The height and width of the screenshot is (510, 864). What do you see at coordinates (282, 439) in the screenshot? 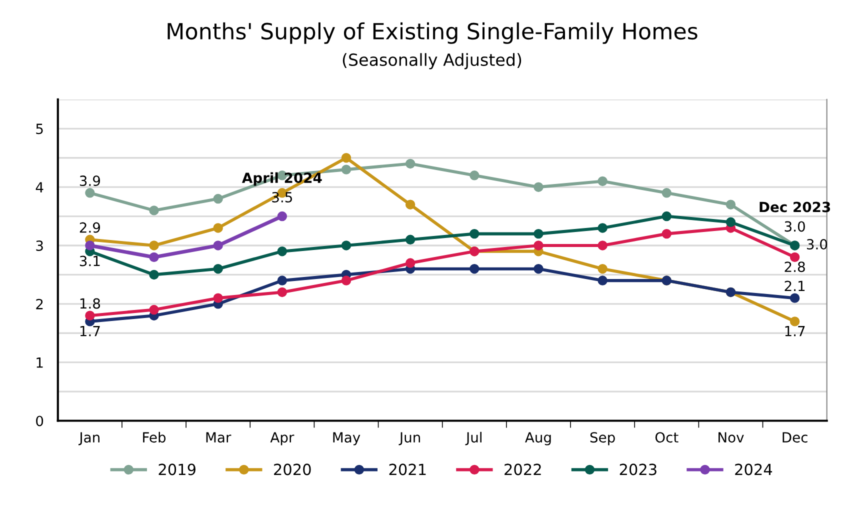
I see `x-tick-label: Apr` at bounding box center [282, 439].